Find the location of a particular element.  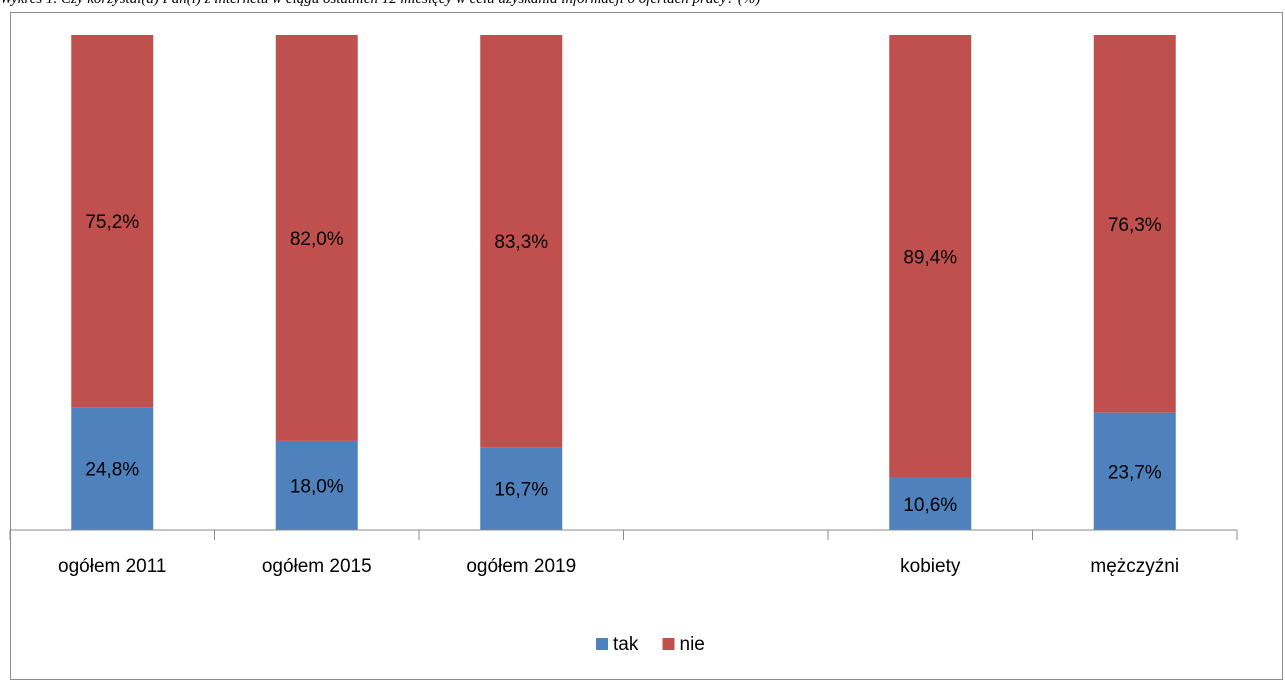

legend-label-nie: nie is located at coordinates (692, 644).